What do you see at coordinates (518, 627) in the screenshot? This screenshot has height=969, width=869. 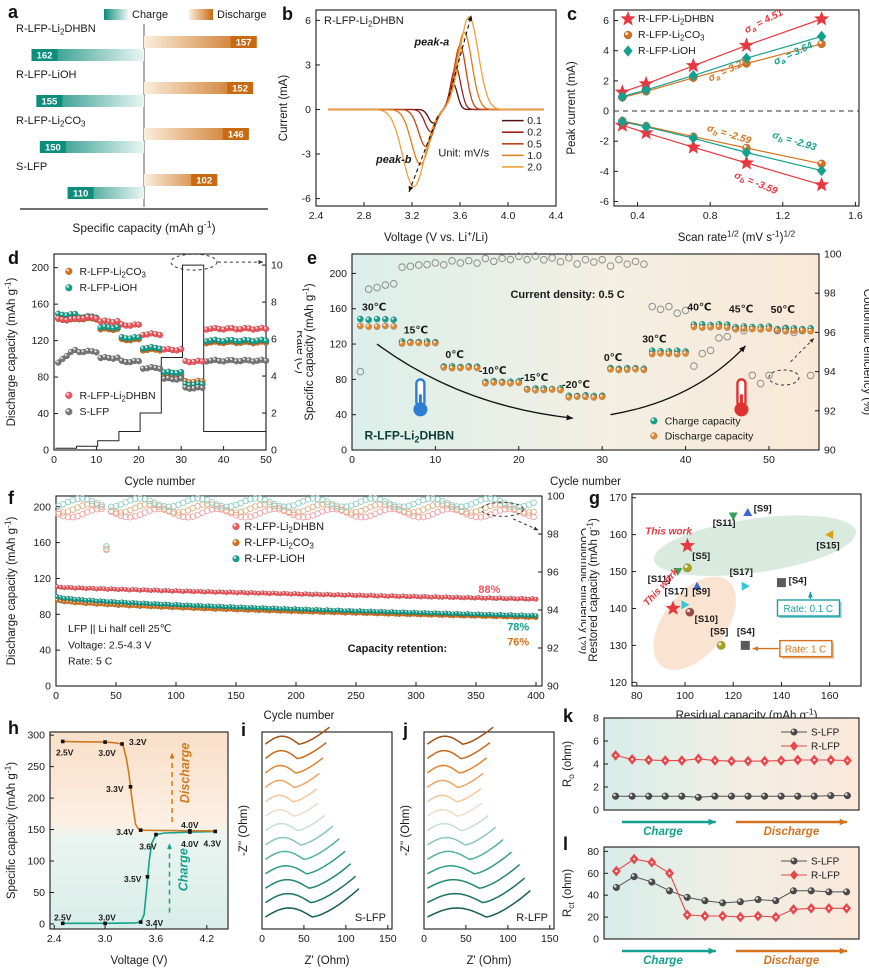 I see `svg-text: 78%` at bounding box center [518, 627].